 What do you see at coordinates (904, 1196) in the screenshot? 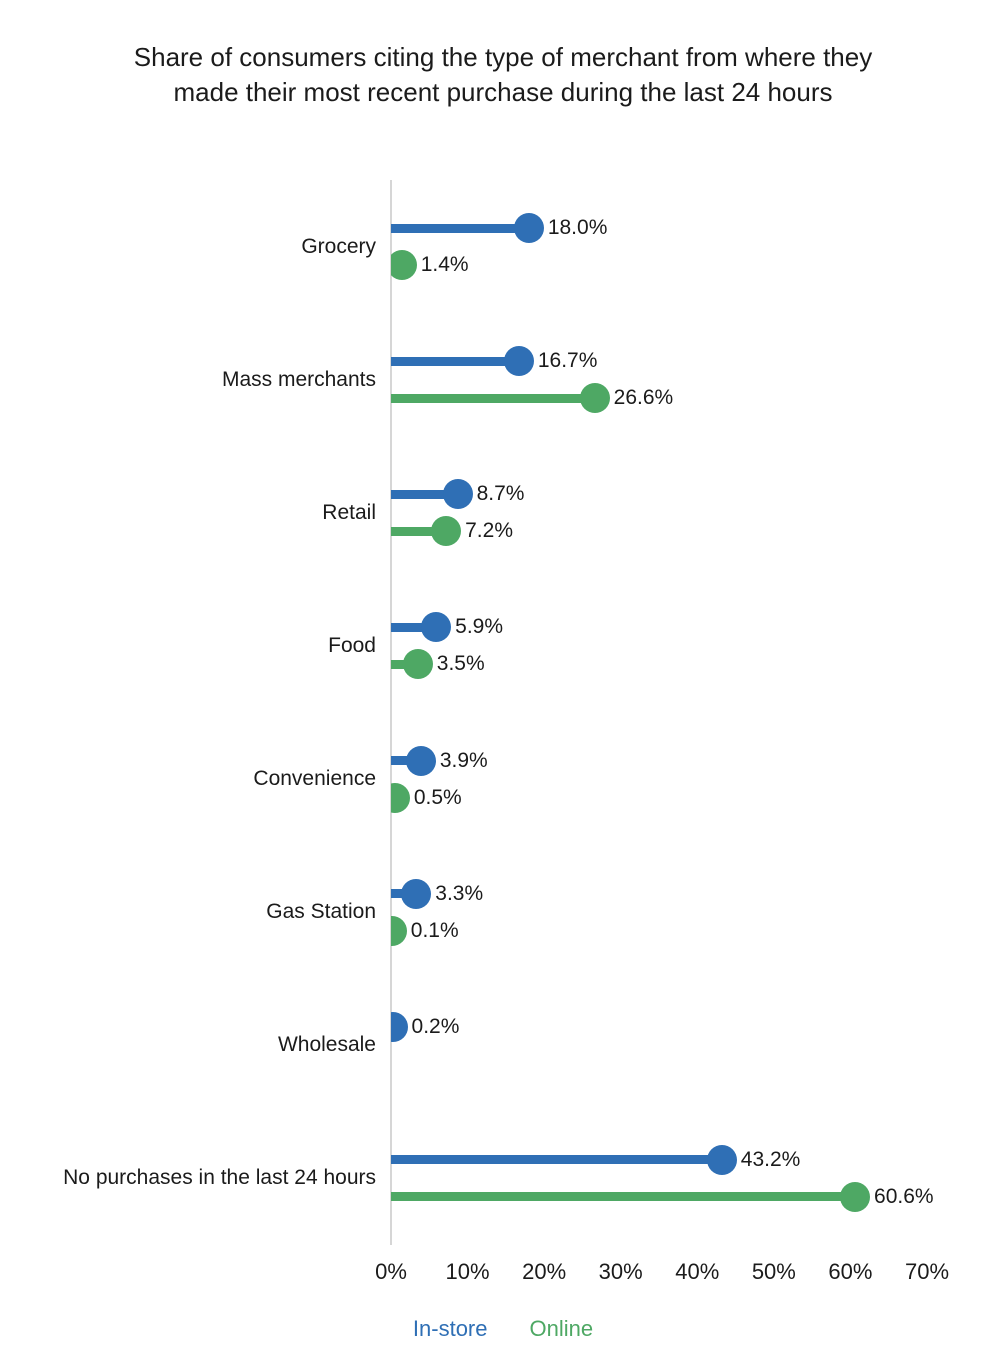
I see `value-label: 60.6%` at bounding box center [904, 1196].